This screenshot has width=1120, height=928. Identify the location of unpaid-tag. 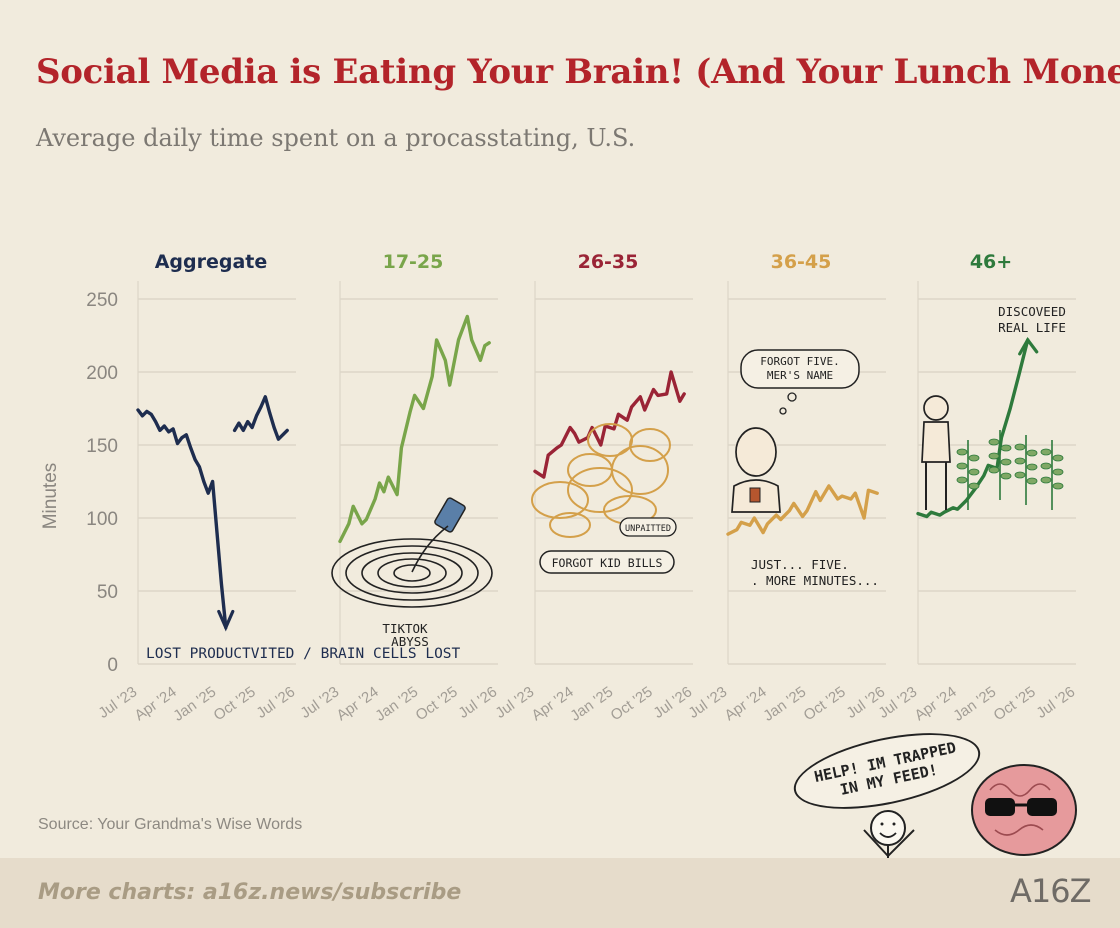
(648, 527).